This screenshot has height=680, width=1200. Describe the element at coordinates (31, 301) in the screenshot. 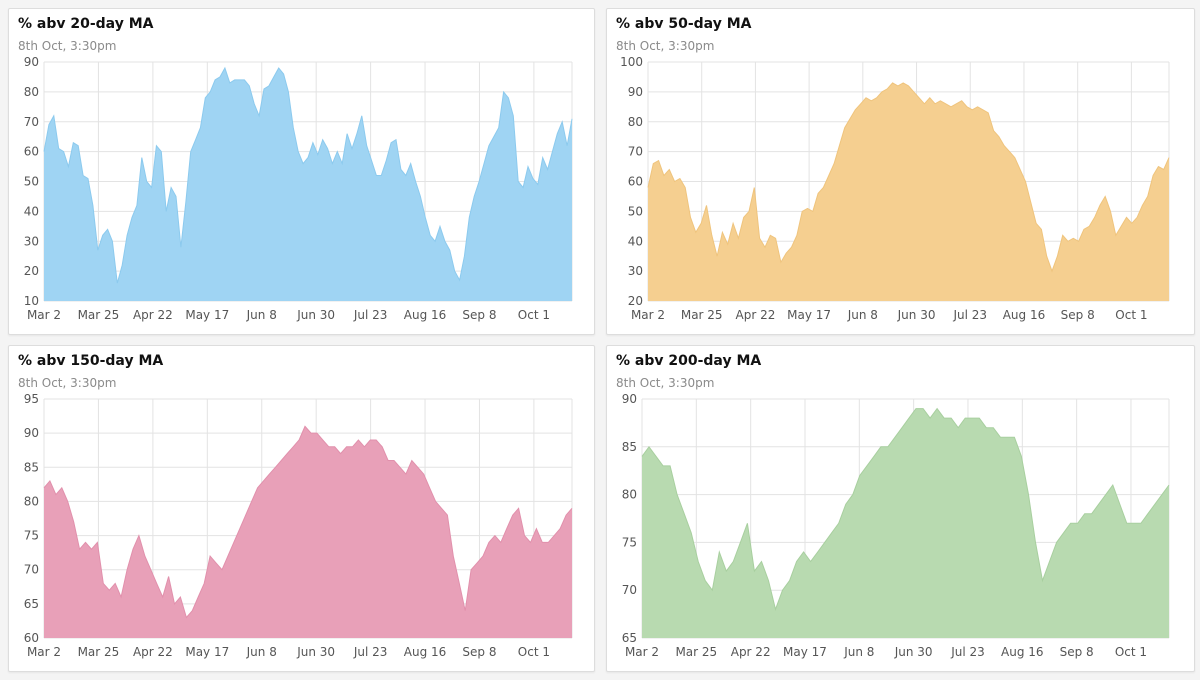

I see `y-tick-label: 10` at that location.